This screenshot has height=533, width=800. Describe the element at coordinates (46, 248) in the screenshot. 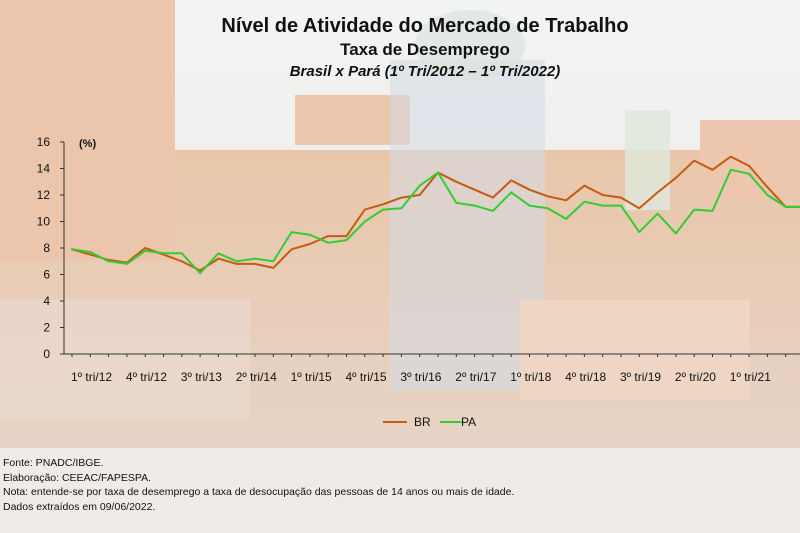

I see `y-tick-label: 8` at that location.